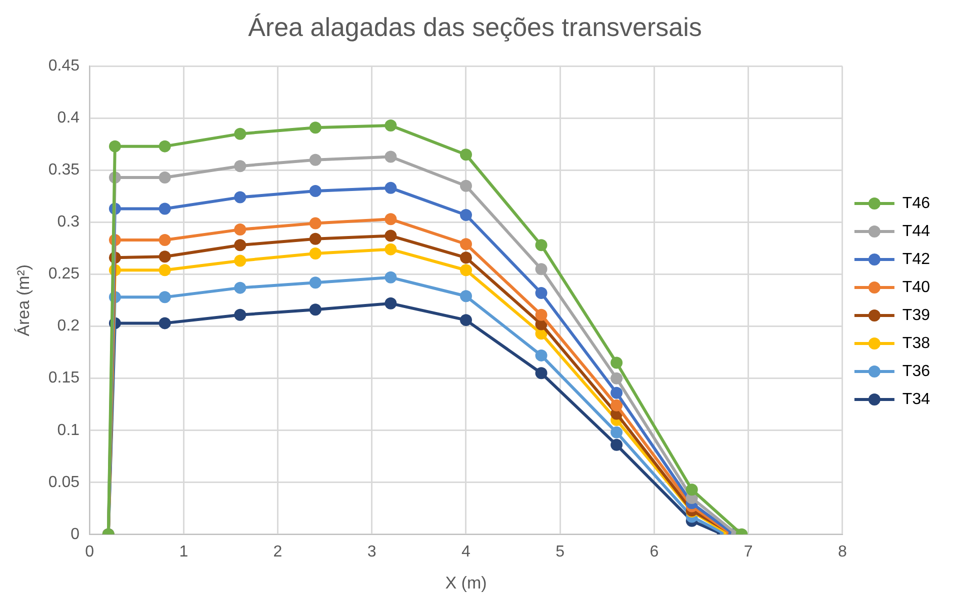  Describe the element at coordinates (475, 27) in the screenshot. I see `chart-title: Área alagadas das seções transversais` at that location.